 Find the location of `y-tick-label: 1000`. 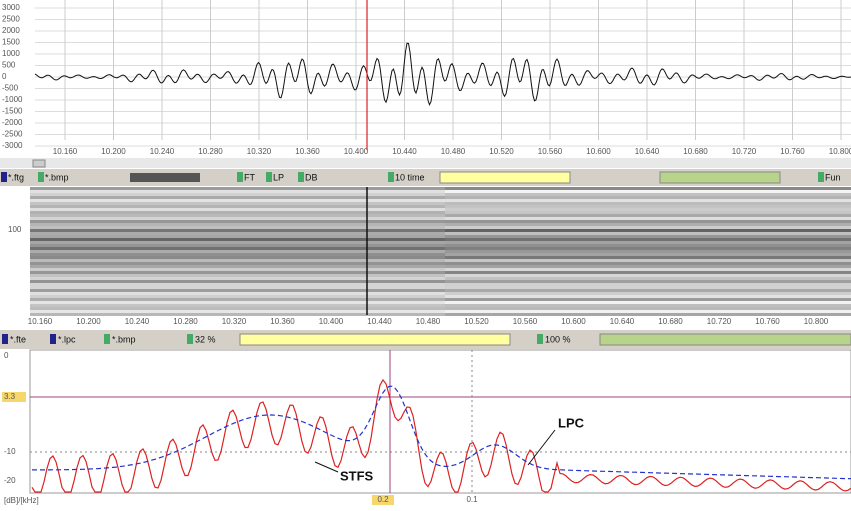

y-tick-label: 1000 is located at coordinates (11, 53).